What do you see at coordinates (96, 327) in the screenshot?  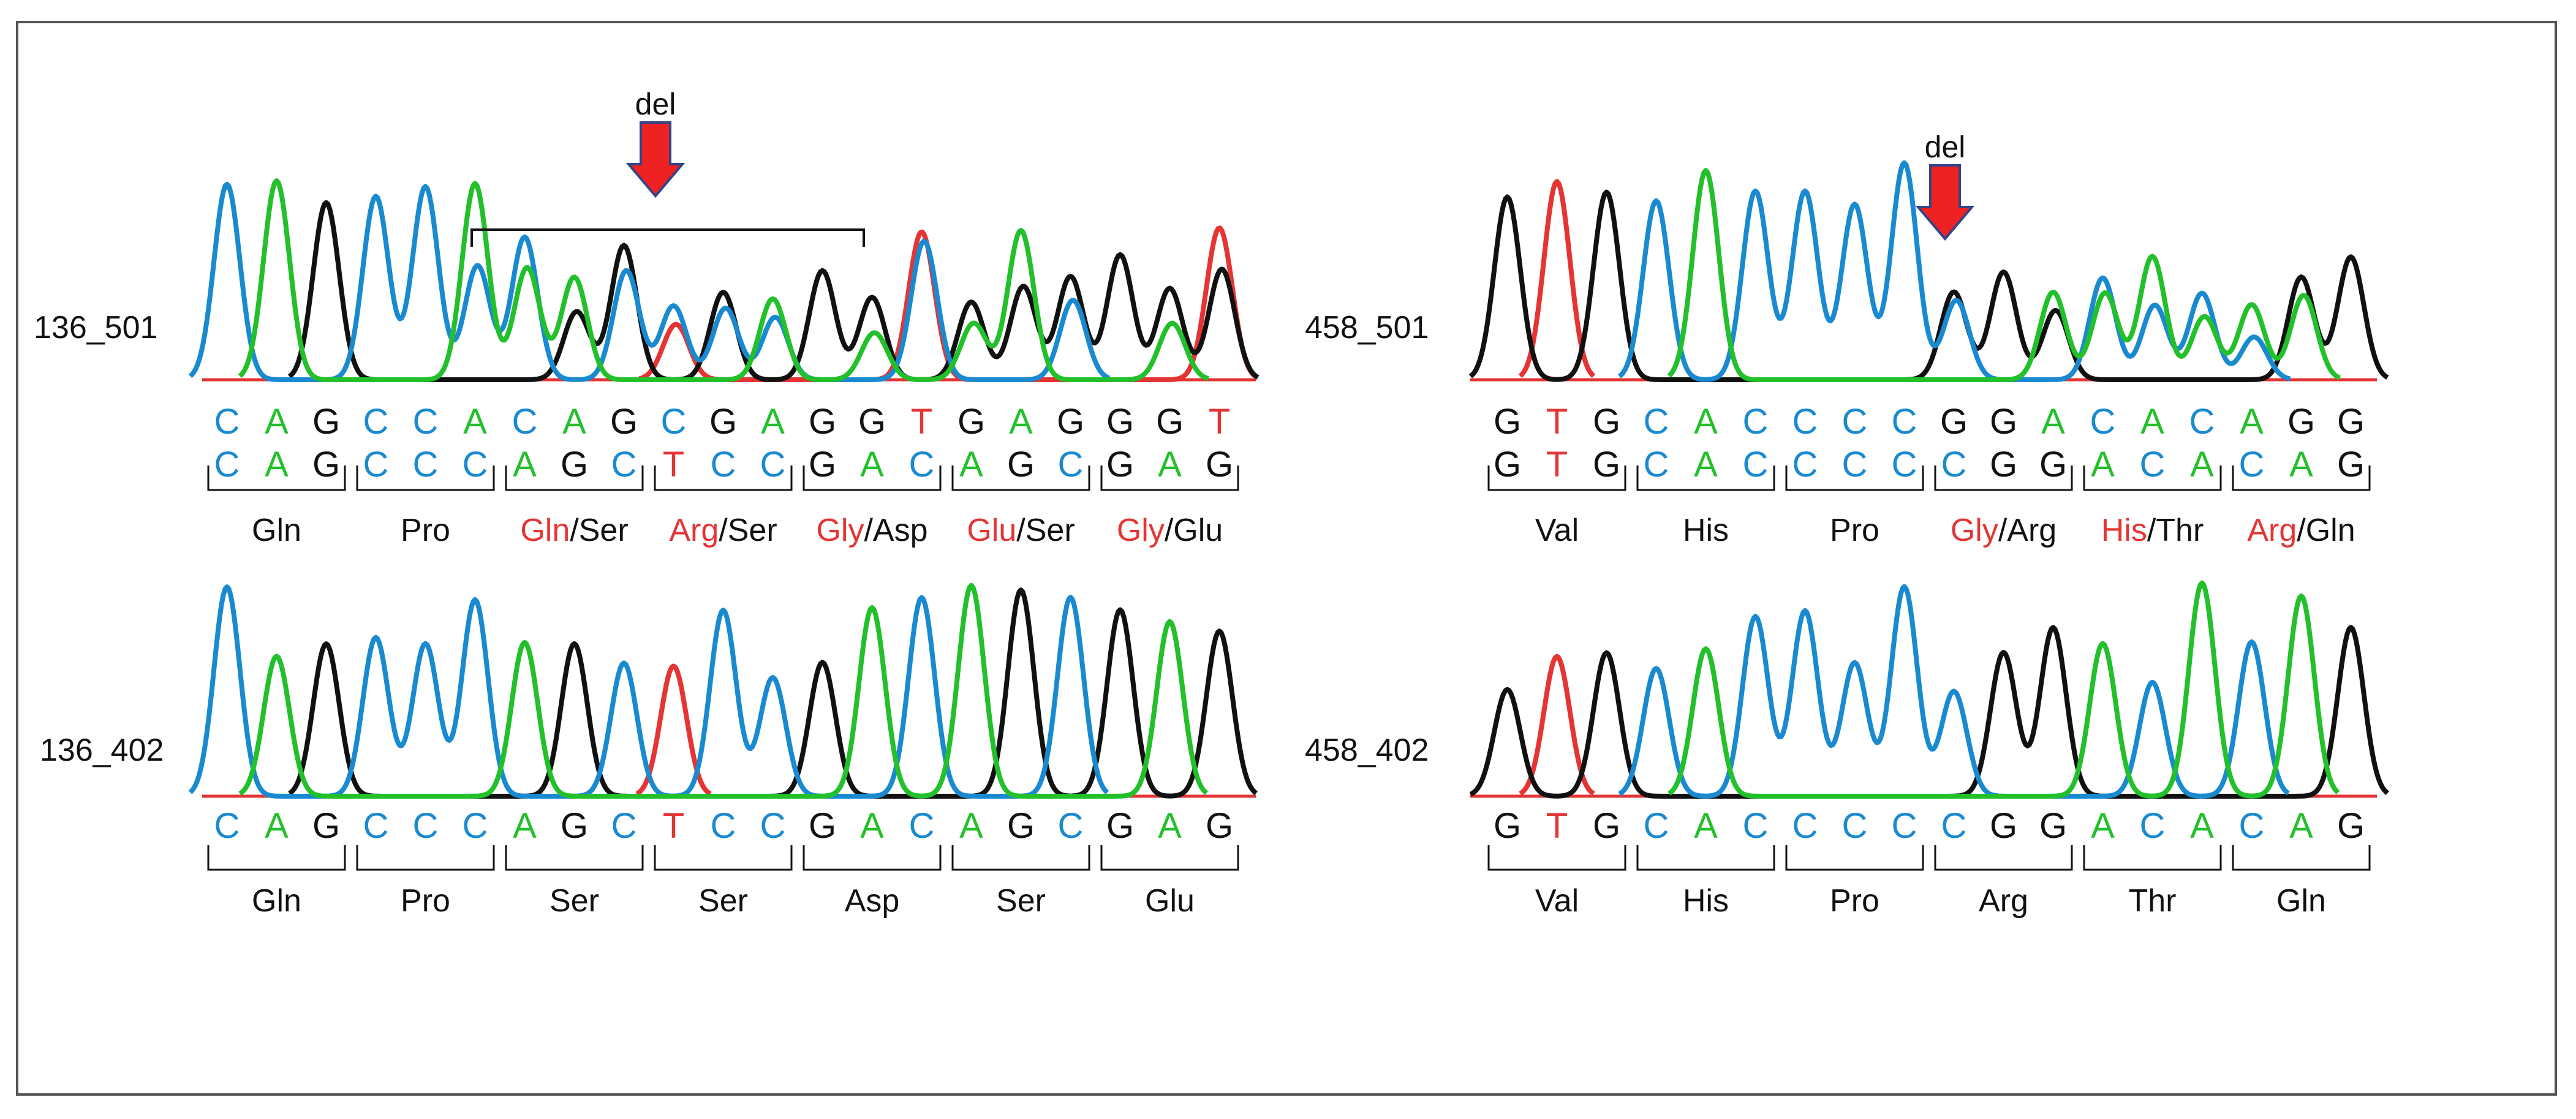 I see `sample-label: 136_501` at bounding box center [96, 327].